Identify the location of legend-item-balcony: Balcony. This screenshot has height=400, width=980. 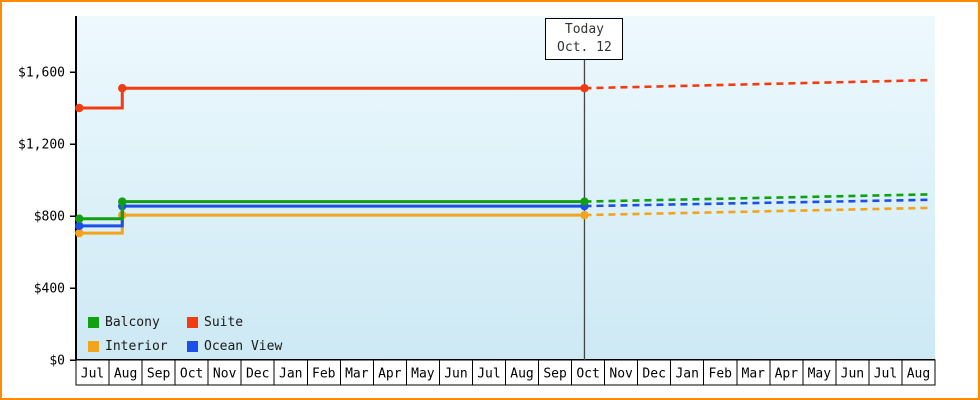
(137, 322).